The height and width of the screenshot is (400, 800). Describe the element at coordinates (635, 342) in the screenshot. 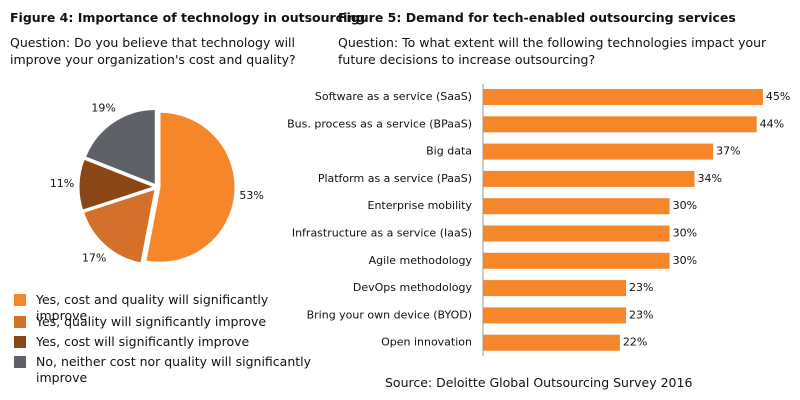

I see `value-label: 22%` at that location.